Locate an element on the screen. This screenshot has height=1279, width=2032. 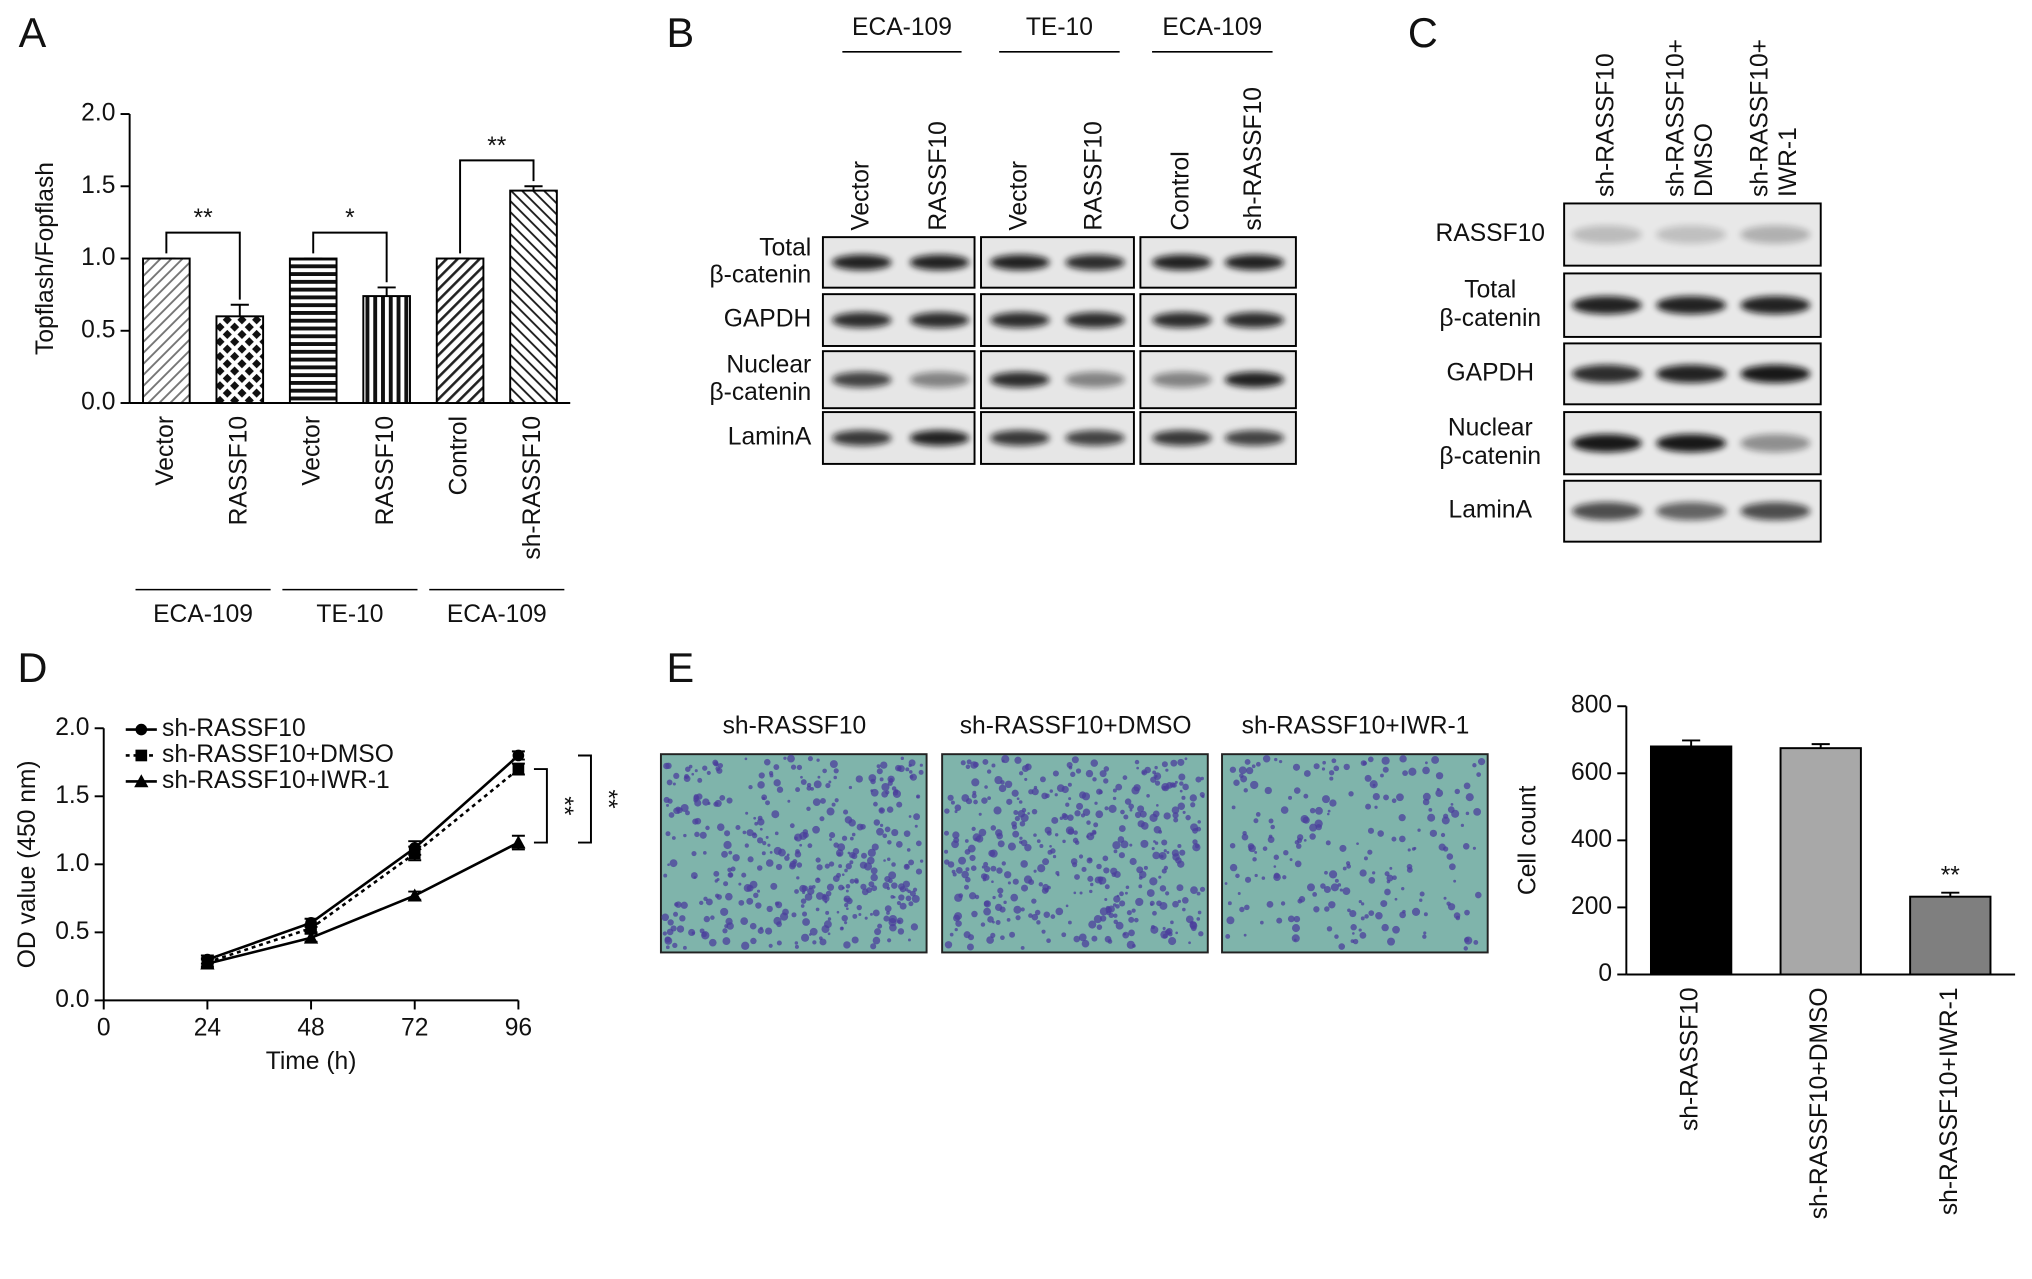
micrograph-bg is located at coordinates (1355, 853).